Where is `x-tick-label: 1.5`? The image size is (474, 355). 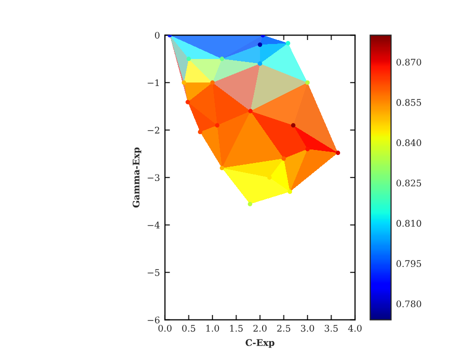 x-tick-label: 1.5 is located at coordinates (236, 328).